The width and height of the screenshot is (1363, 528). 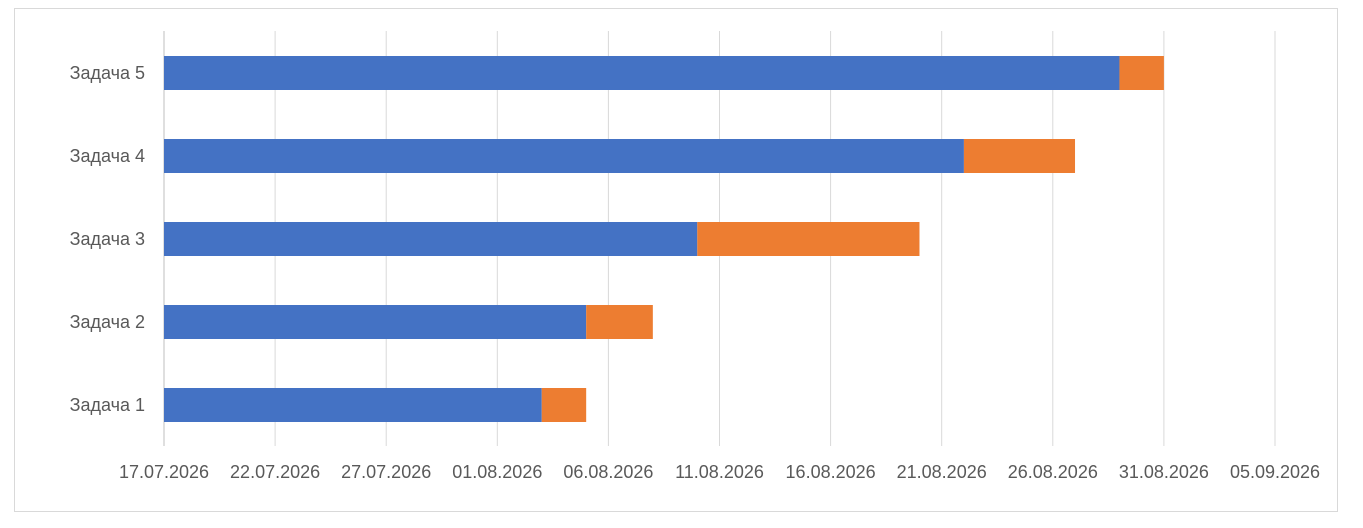 I want to click on category-labels: Задача 1 Задача 2 Задача 3 Задача 4 Задача 5, so click(x=107, y=239).